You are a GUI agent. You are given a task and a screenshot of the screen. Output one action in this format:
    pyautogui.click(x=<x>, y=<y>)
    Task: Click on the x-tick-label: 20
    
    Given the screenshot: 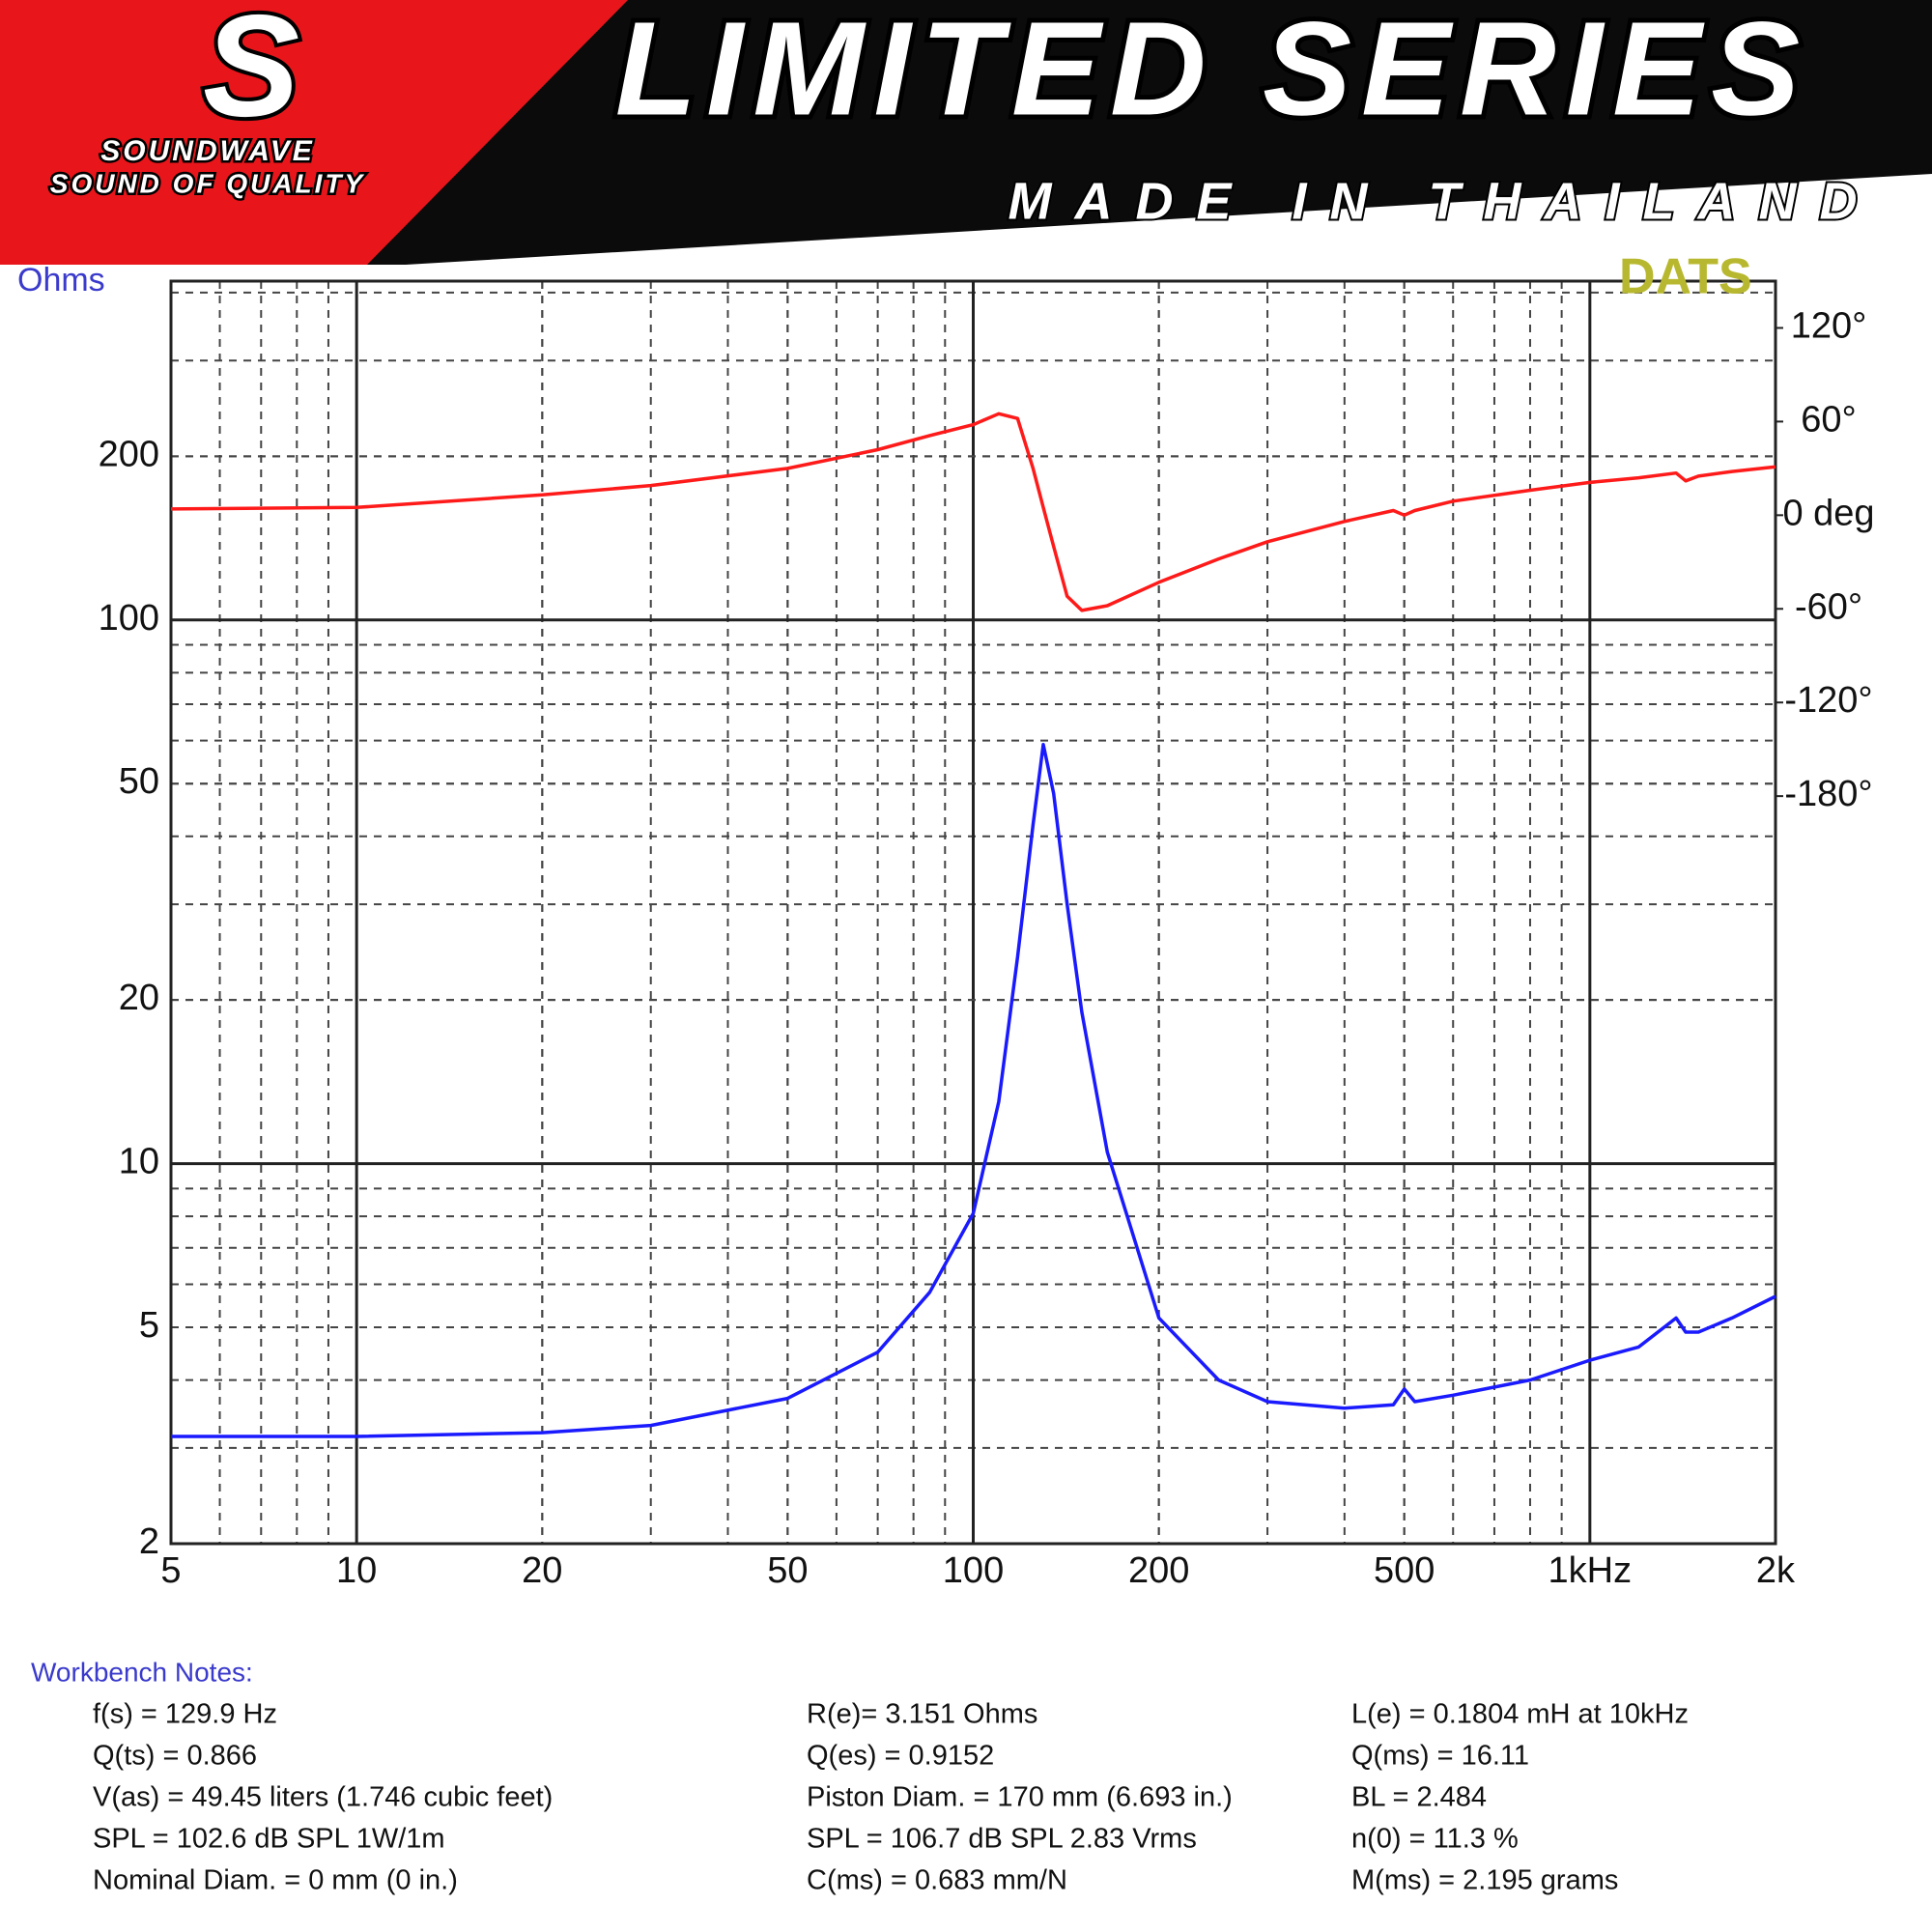 What is the action you would take?
    pyautogui.click(x=542, y=1570)
    